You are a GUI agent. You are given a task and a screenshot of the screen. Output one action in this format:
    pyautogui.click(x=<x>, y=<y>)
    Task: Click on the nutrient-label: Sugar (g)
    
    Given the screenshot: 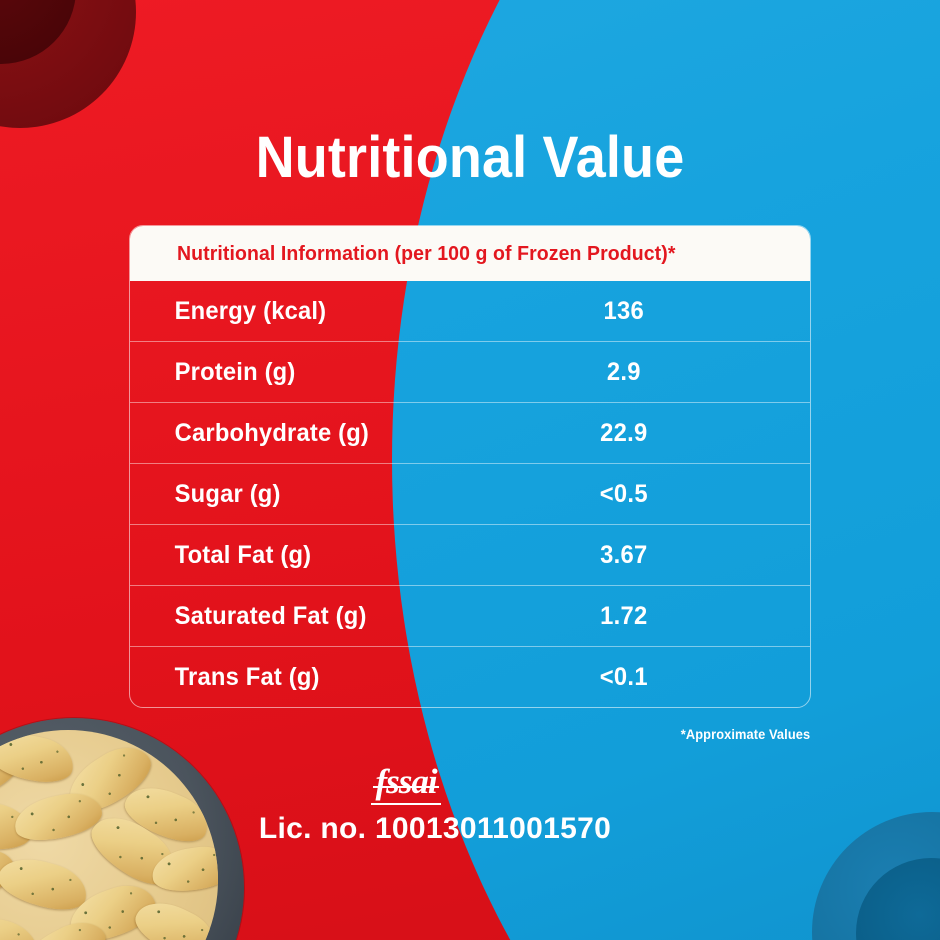 What is the action you would take?
    pyautogui.click(x=227, y=493)
    